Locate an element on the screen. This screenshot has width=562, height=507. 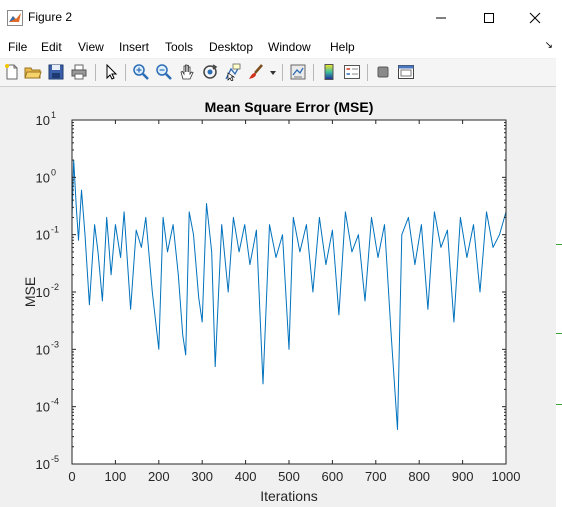
maximize-button is located at coordinates (489, 18).